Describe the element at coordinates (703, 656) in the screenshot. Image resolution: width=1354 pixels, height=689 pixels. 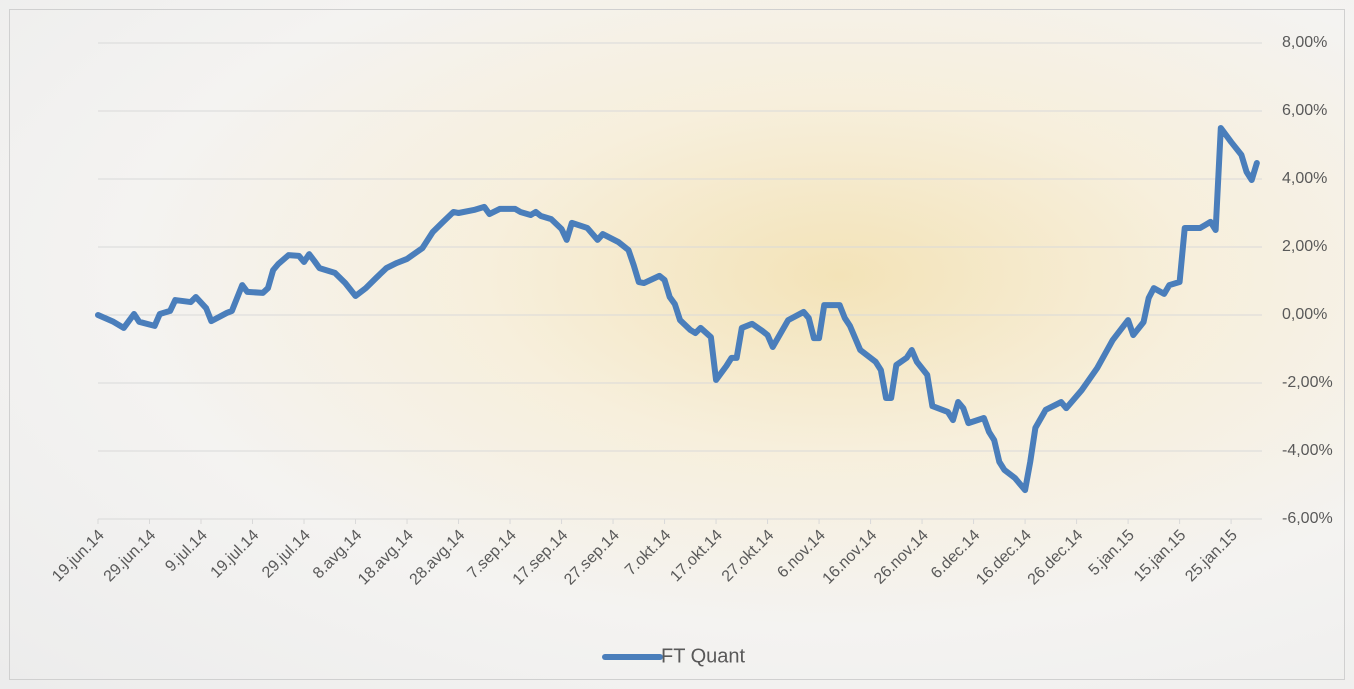
I see `legend-label: FT Quant` at that location.